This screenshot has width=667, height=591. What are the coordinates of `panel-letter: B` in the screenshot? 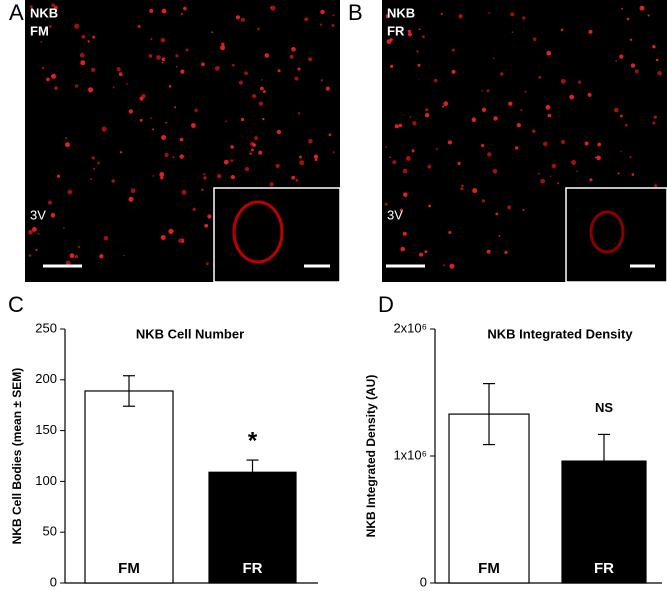 It's located at (355, 12).